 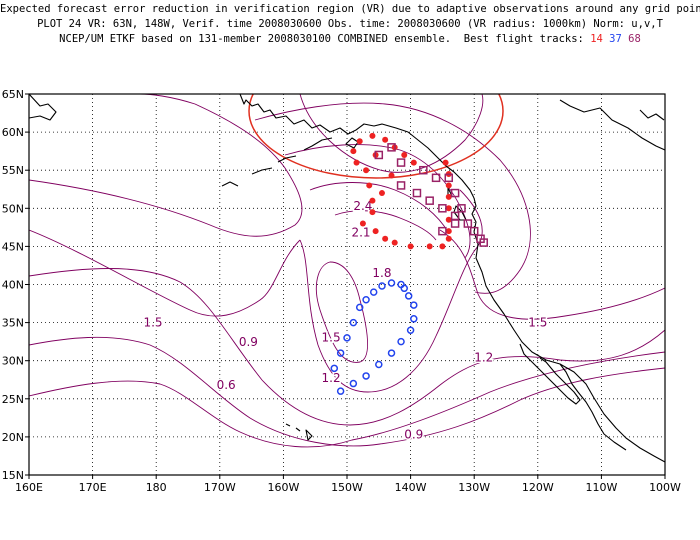 What do you see at coordinates (612, 125) in the screenshot?
I see `northern-canada` at bounding box center [612, 125].